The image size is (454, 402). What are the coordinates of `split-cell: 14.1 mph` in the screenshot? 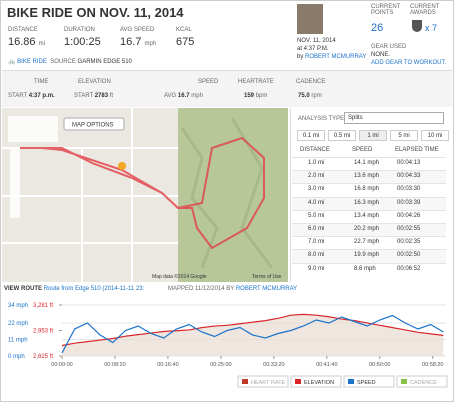 It's located at (367, 163).